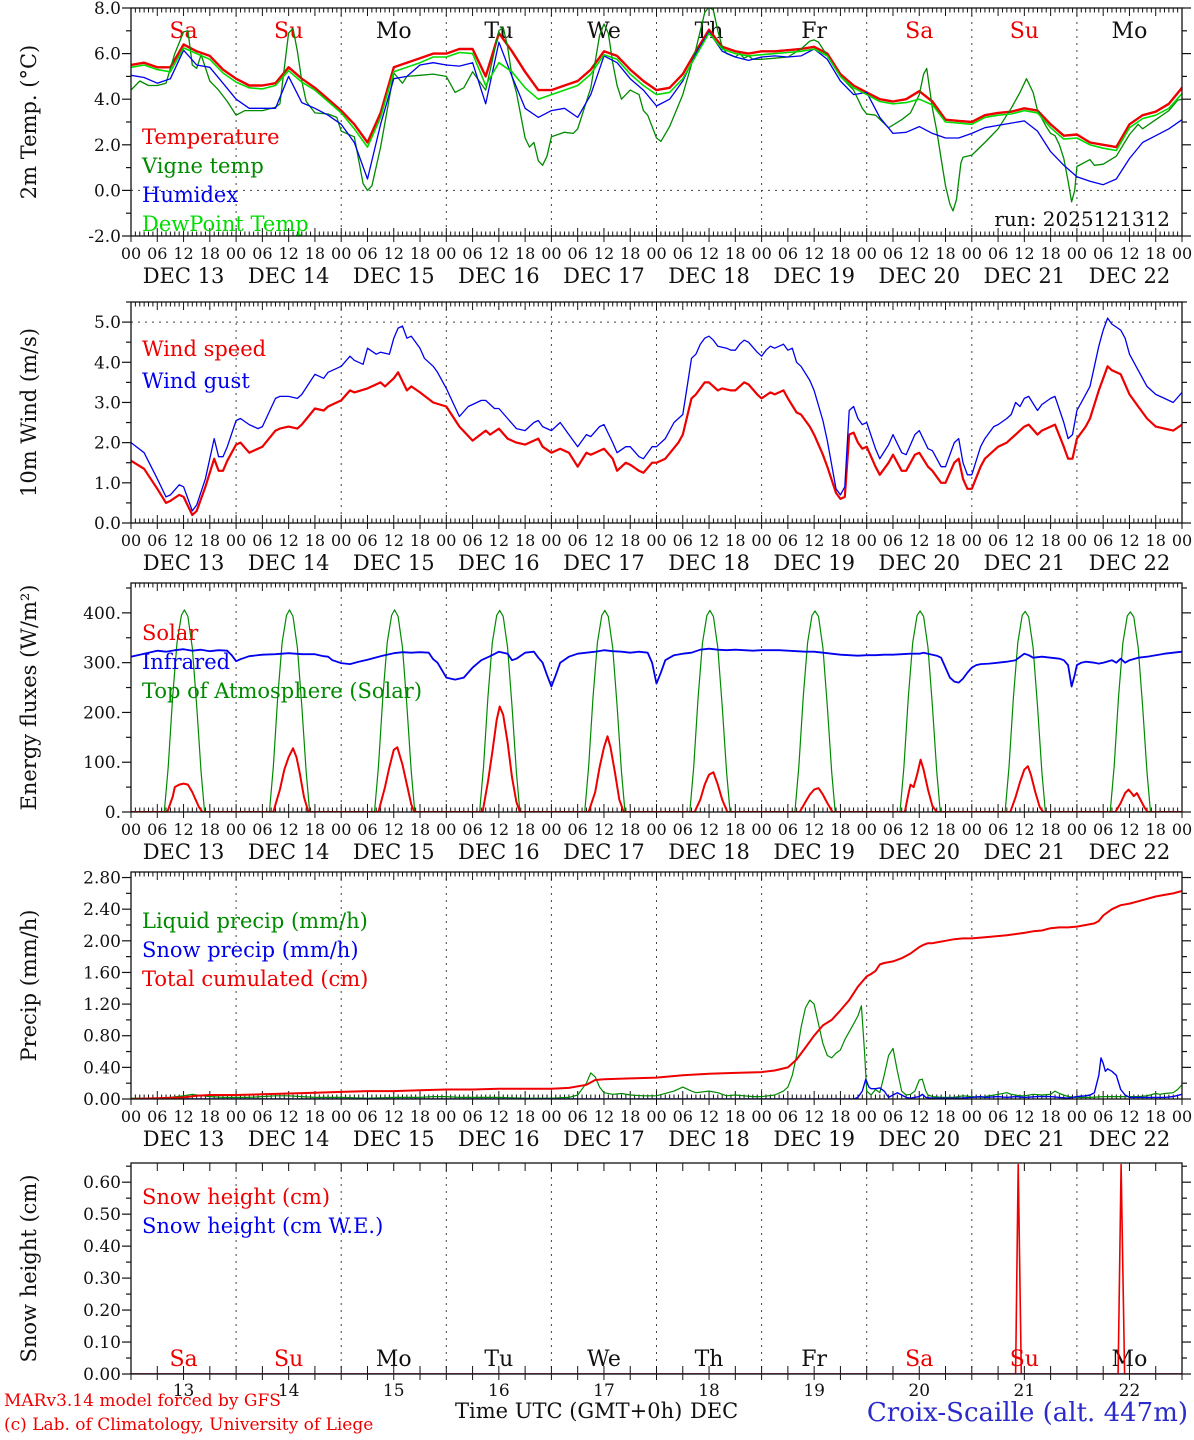  Describe the element at coordinates (190, 195) in the screenshot. I see `svg-text: Humidex` at that location.